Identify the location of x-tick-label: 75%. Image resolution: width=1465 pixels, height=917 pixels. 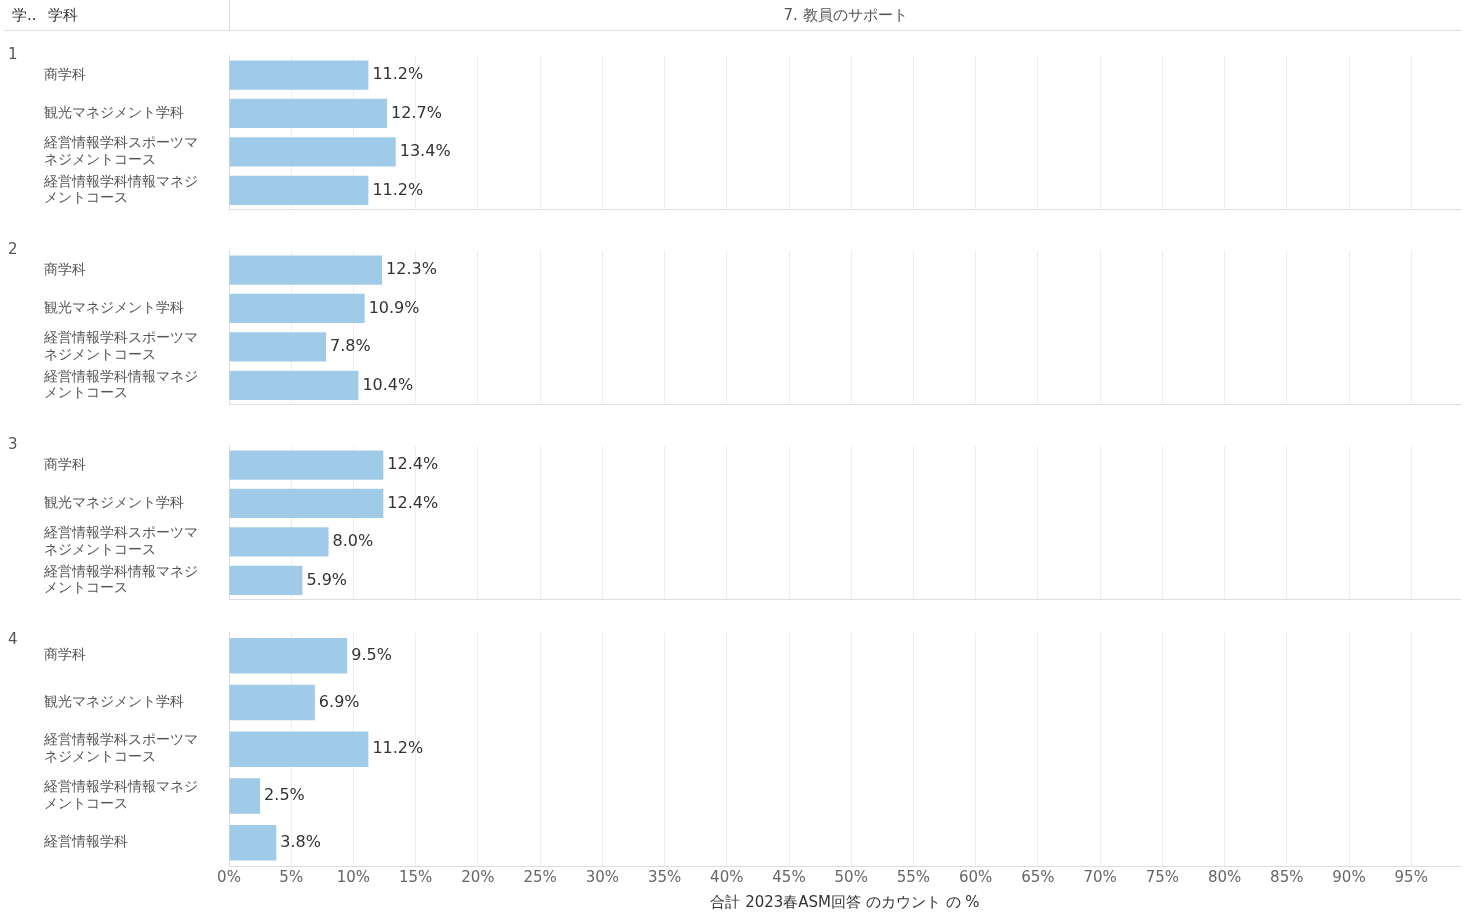
(1162, 876).